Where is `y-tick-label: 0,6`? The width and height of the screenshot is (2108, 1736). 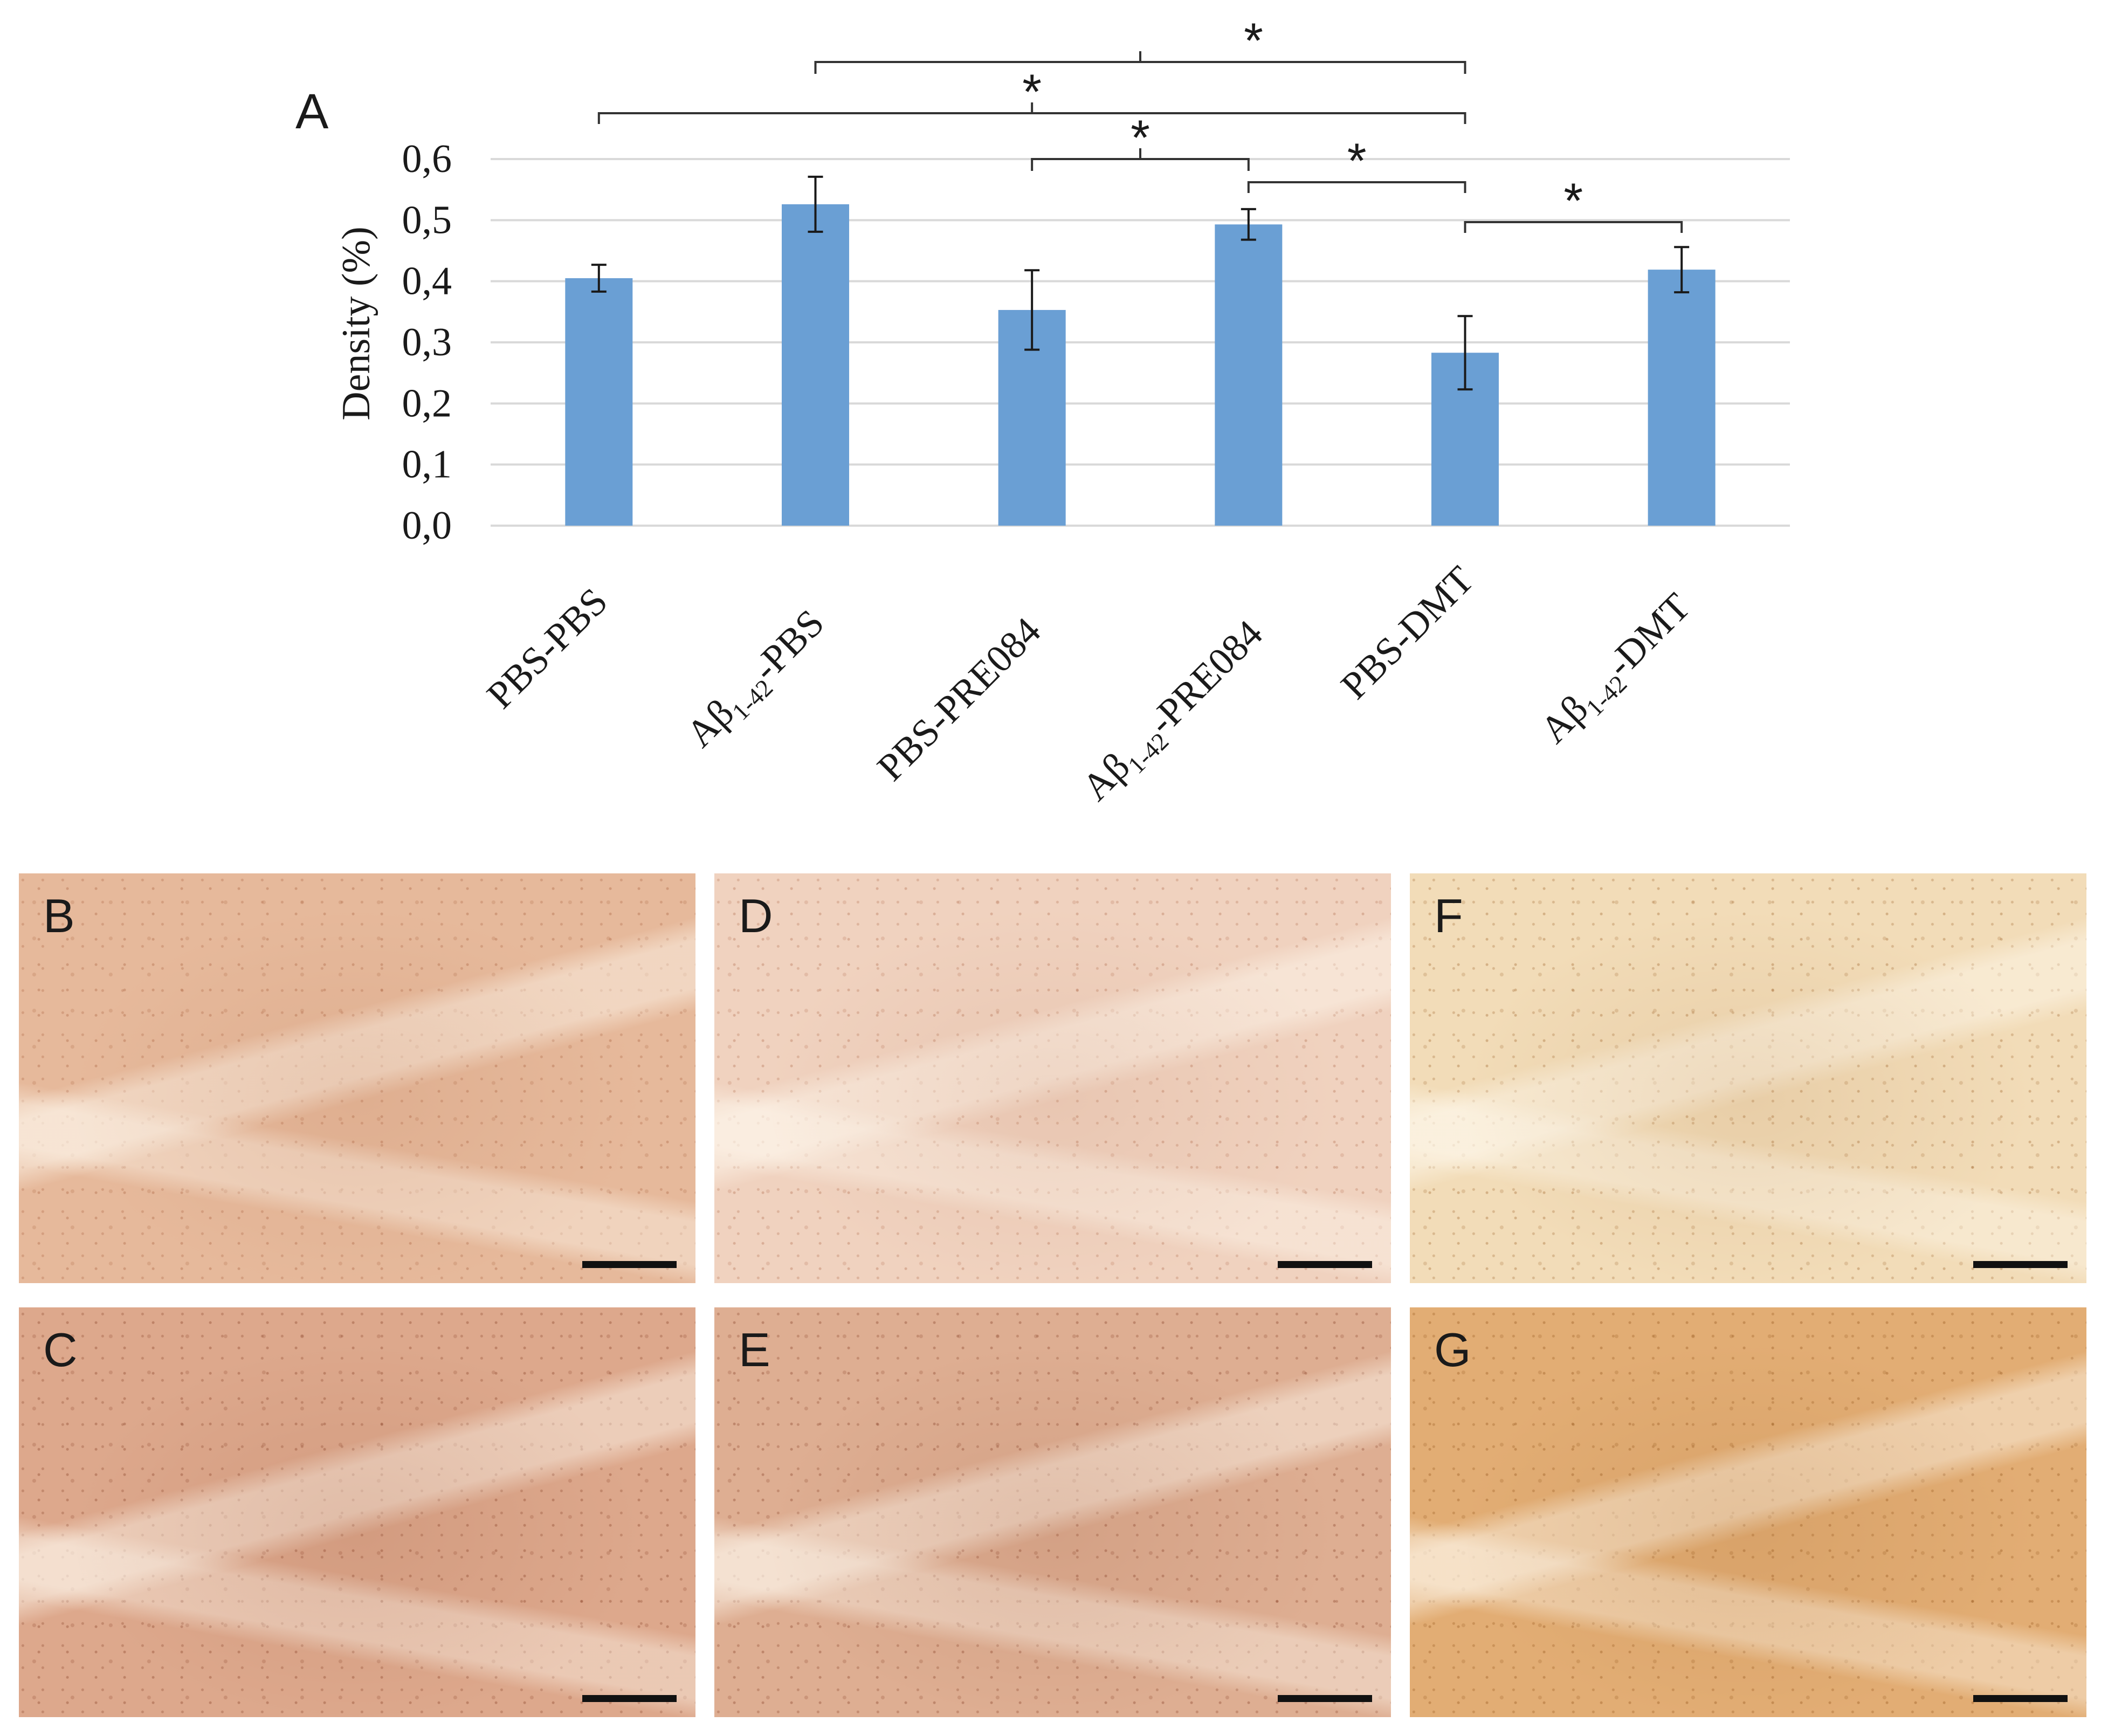
y-tick-label: 0,6 is located at coordinates (427, 159).